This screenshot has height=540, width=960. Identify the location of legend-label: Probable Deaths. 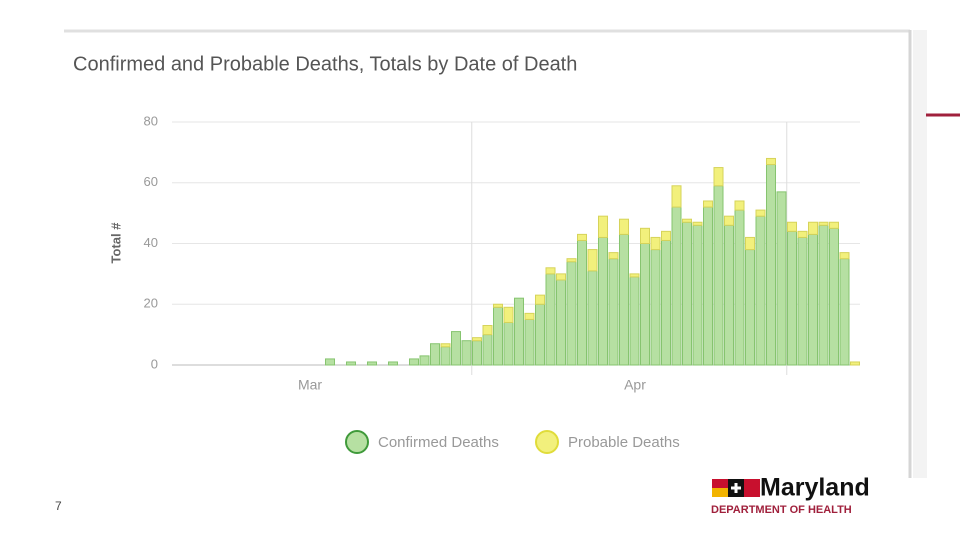
(624, 442).